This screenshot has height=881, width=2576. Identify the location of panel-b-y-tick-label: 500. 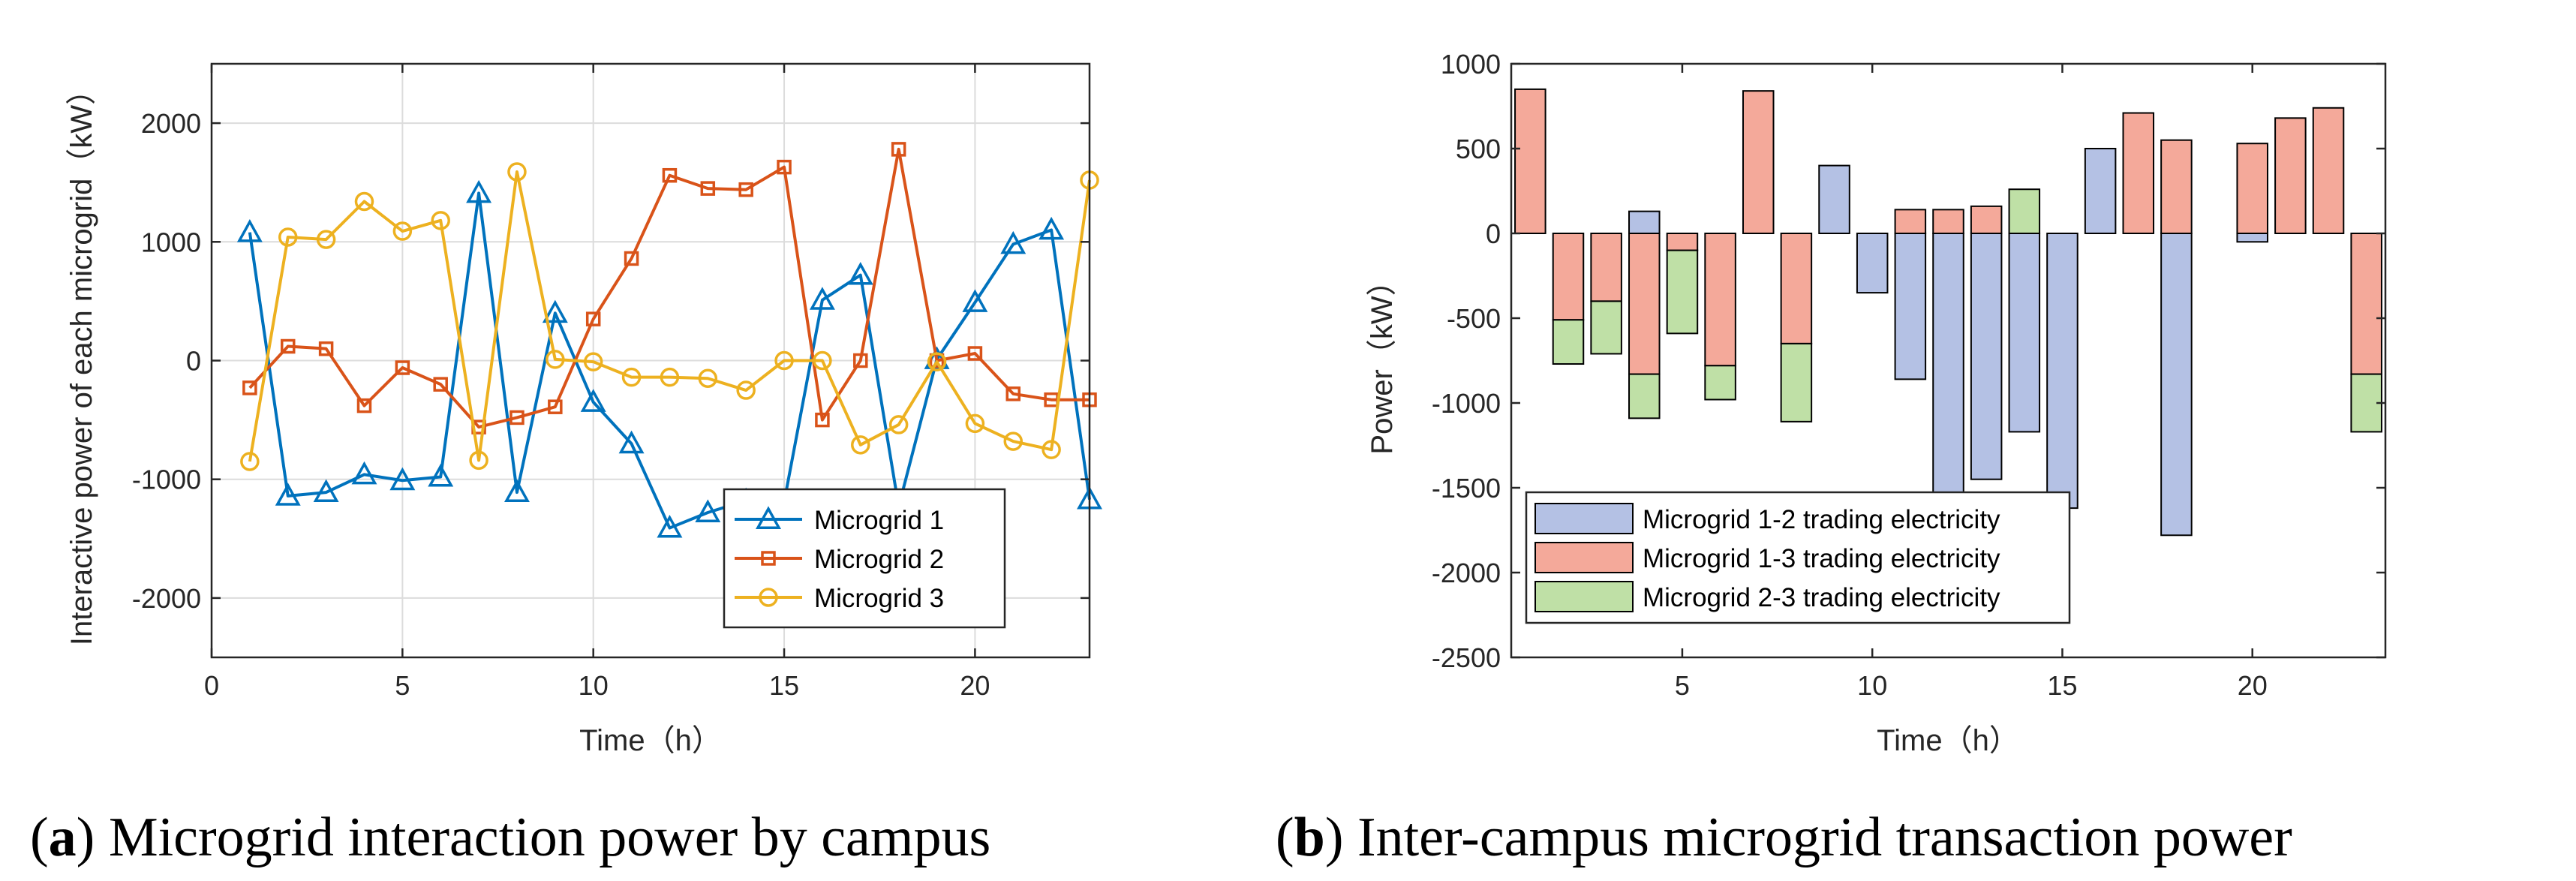
(1478, 149).